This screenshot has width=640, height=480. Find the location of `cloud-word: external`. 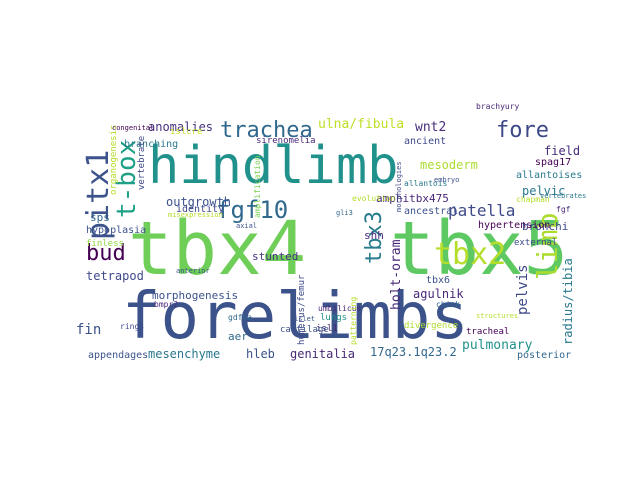

cloud-word: external is located at coordinates (536, 243).